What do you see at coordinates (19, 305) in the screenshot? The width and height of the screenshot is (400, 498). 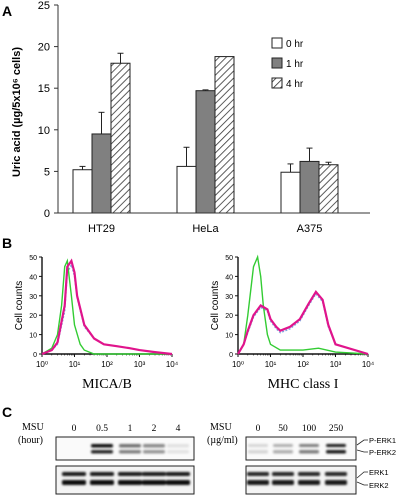 I see `y-axis-label: Cell counts` at bounding box center [19, 305].